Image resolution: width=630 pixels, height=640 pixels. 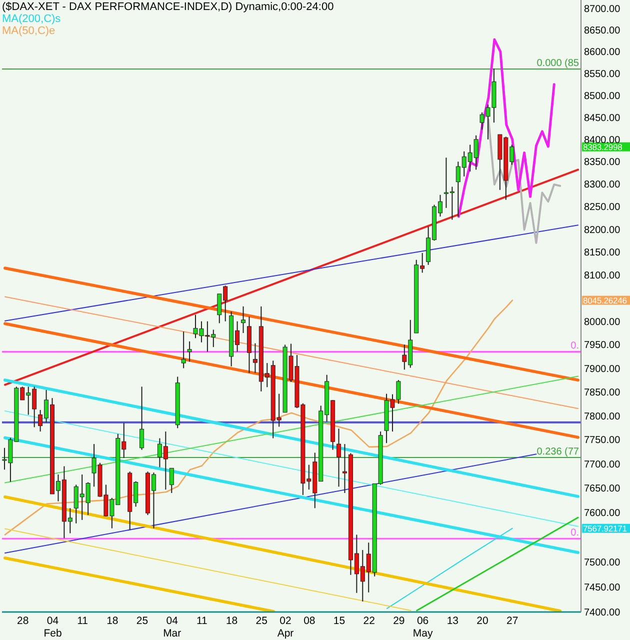 What do you see at coordinates (168, 7) in the screenshot?
I see `chart-title: ($DAX-XET - DAX PERFORMANCE-INDEX,D) Dynamic,0:00-24:00` at bounding box center [168, 7].